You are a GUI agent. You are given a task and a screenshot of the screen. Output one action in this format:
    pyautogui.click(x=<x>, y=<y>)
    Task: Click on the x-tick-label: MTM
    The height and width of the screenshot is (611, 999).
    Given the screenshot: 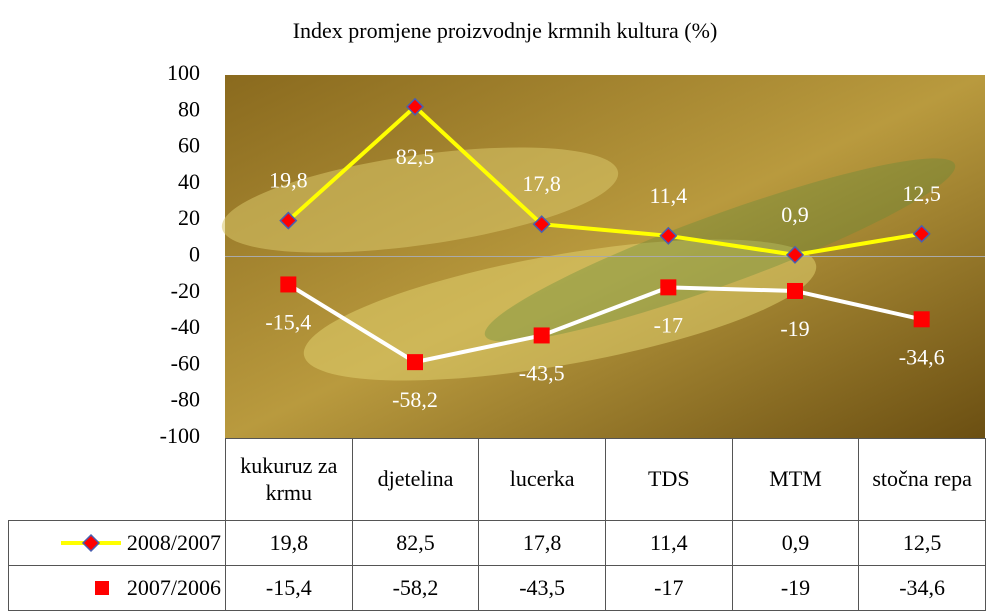 What is the action you would take?
    pyautogui.click(x=795, y=479)
    